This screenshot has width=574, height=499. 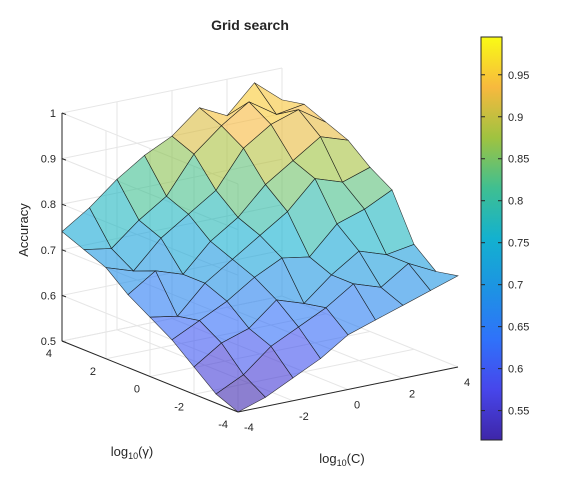 What do you see at coordinates (412, 394) in the screenshot?
I see `x-tick-label: 2` at bounding box center [412, 394].